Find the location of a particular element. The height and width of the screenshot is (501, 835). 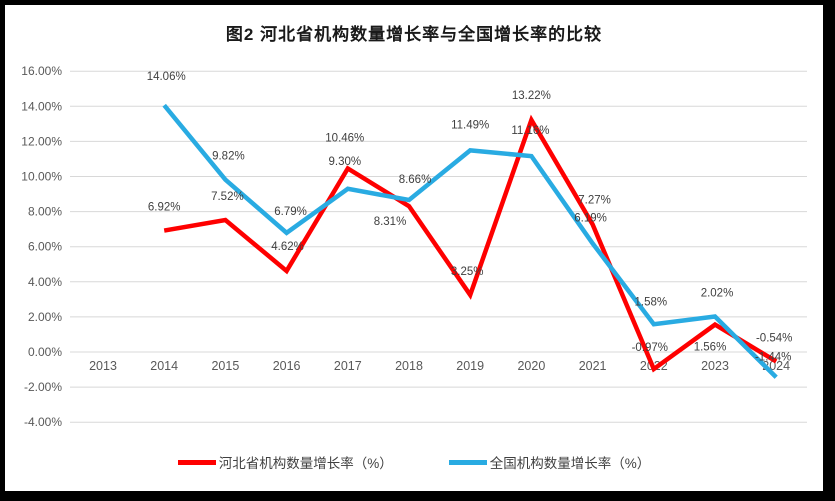

data-label: 7.27% is located at coordinates (594, 200).